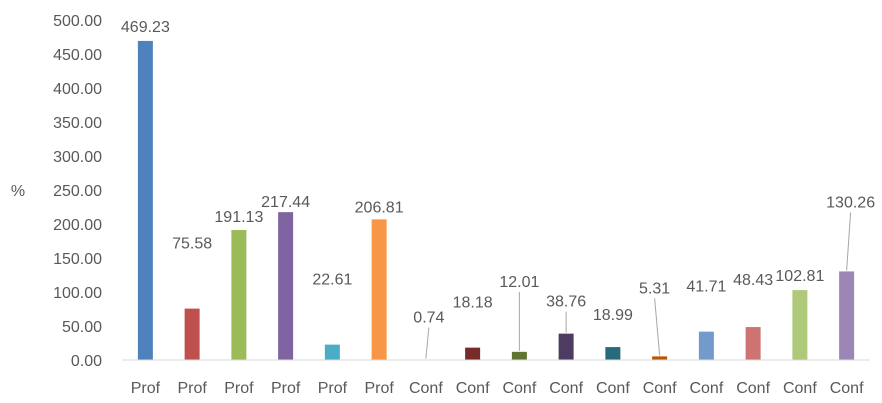 This screenshot has height=403, width=882. Describe the element at coordinates (77, 55) in the screenshot. I see `y-tick-label: 450.00` at that location.